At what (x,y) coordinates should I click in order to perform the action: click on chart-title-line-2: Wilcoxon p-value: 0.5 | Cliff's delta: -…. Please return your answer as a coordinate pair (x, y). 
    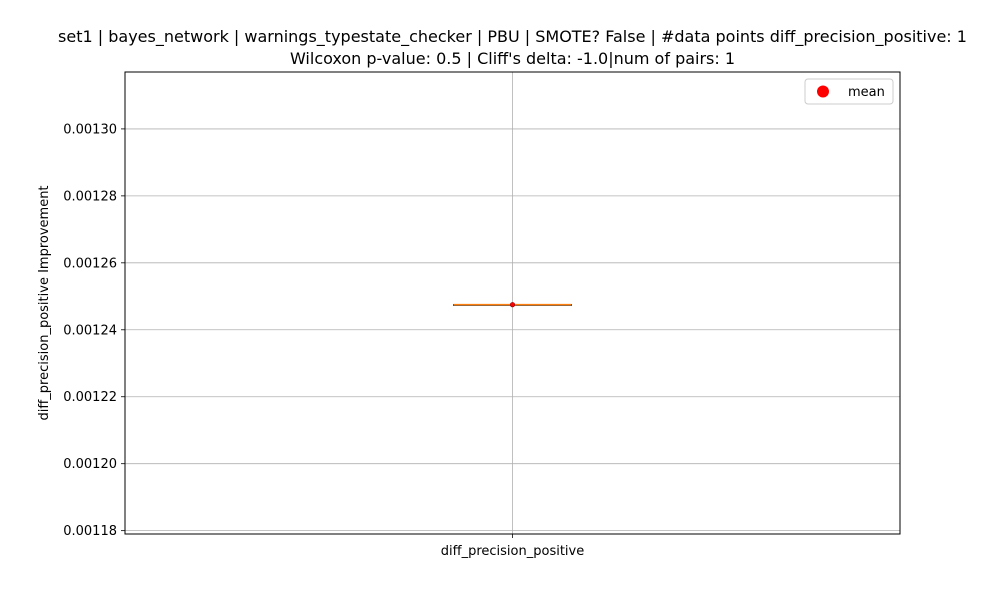
    Looking at the image, I should click on (512, 58).